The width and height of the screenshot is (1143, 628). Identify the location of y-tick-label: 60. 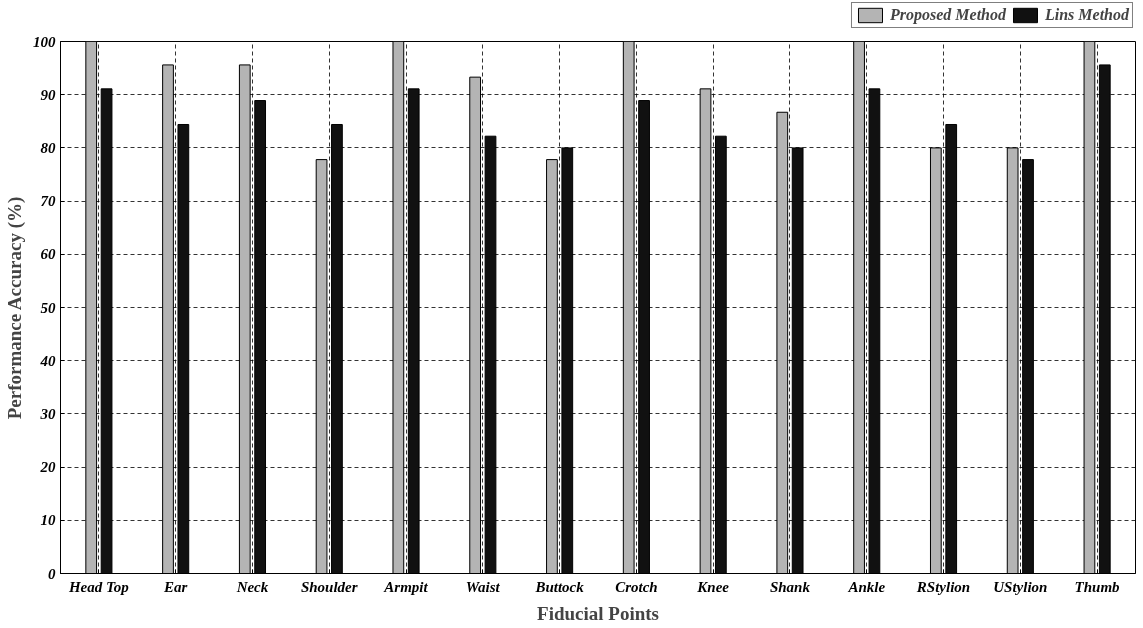
(48, 254).